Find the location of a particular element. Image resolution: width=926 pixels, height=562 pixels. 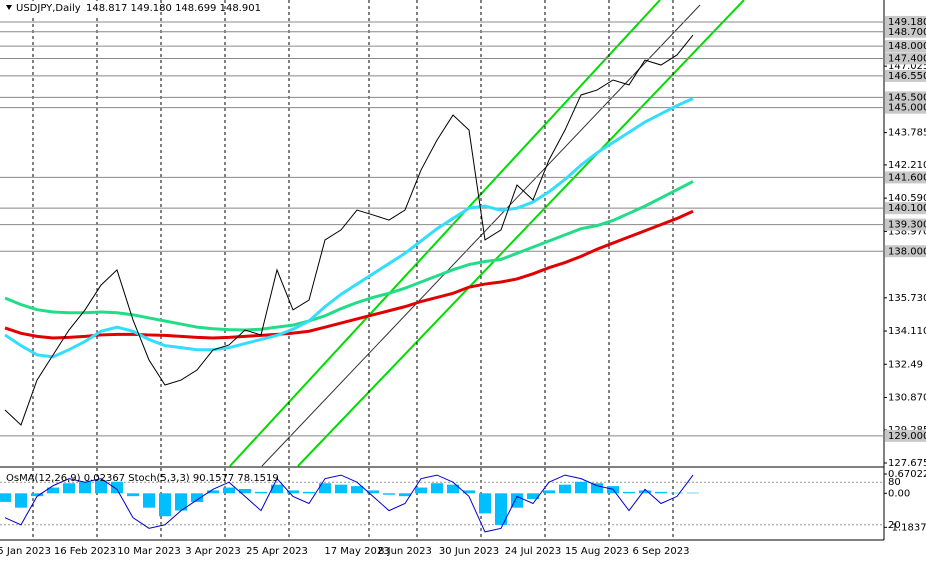

x-tick-label: 10 Mar 2023 is located at coordinates (148, 551).